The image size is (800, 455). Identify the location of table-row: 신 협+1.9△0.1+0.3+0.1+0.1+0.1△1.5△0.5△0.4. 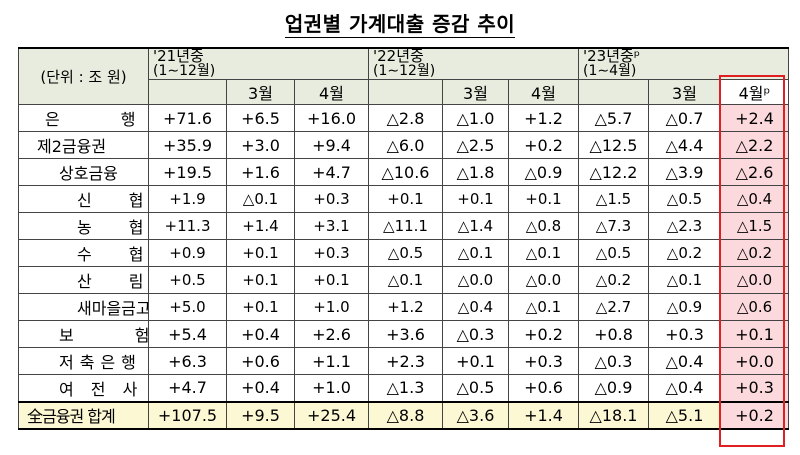
(404, 199).